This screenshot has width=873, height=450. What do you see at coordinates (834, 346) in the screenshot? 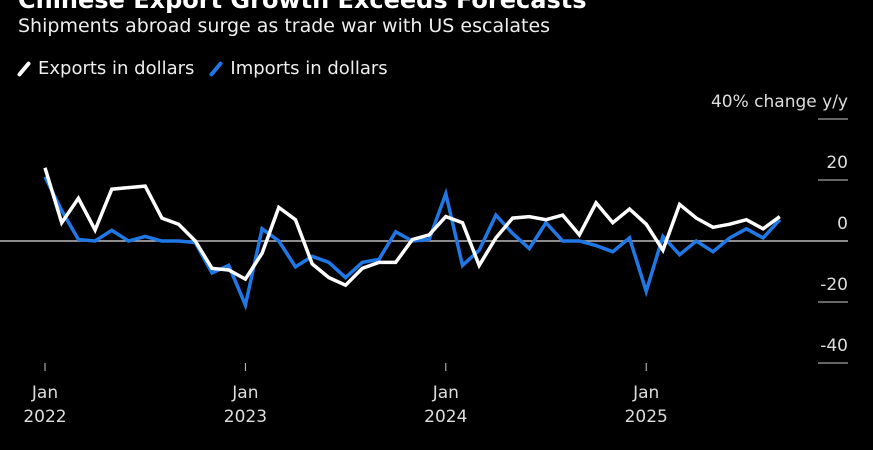
I see `y-tick-label: -40` at bounding box center [834, 346].